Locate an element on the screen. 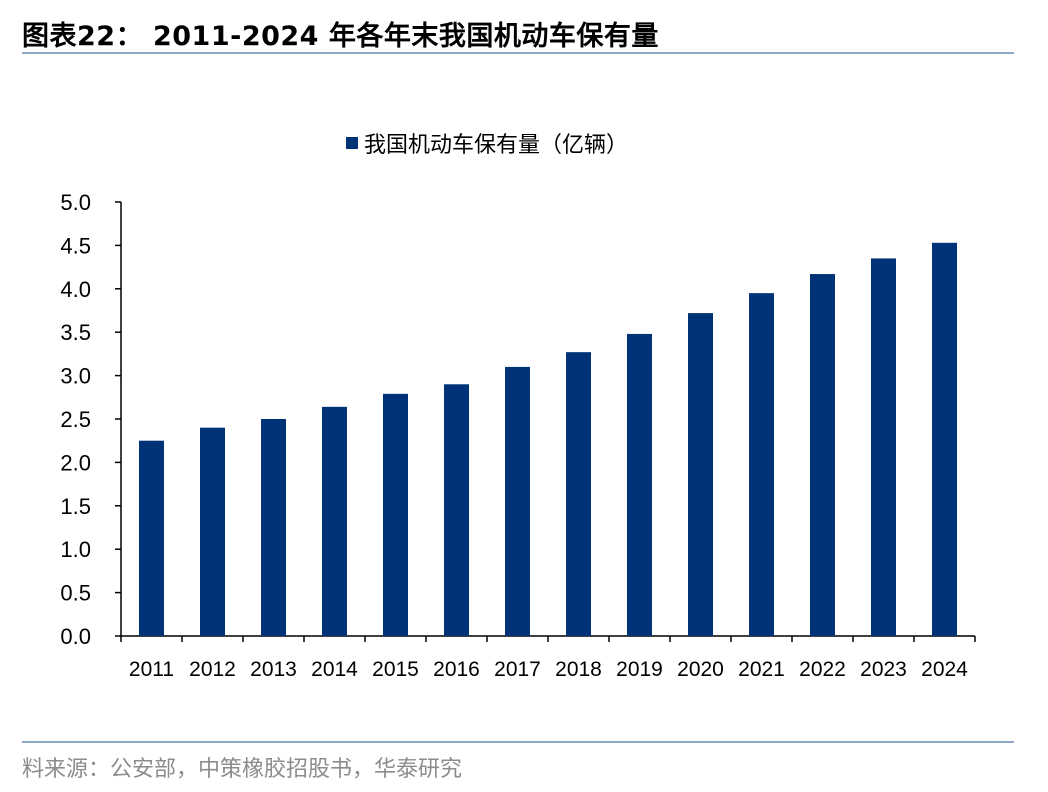 The image size is (1048, 792). legend-swatch is located at coordinates (352, 143).